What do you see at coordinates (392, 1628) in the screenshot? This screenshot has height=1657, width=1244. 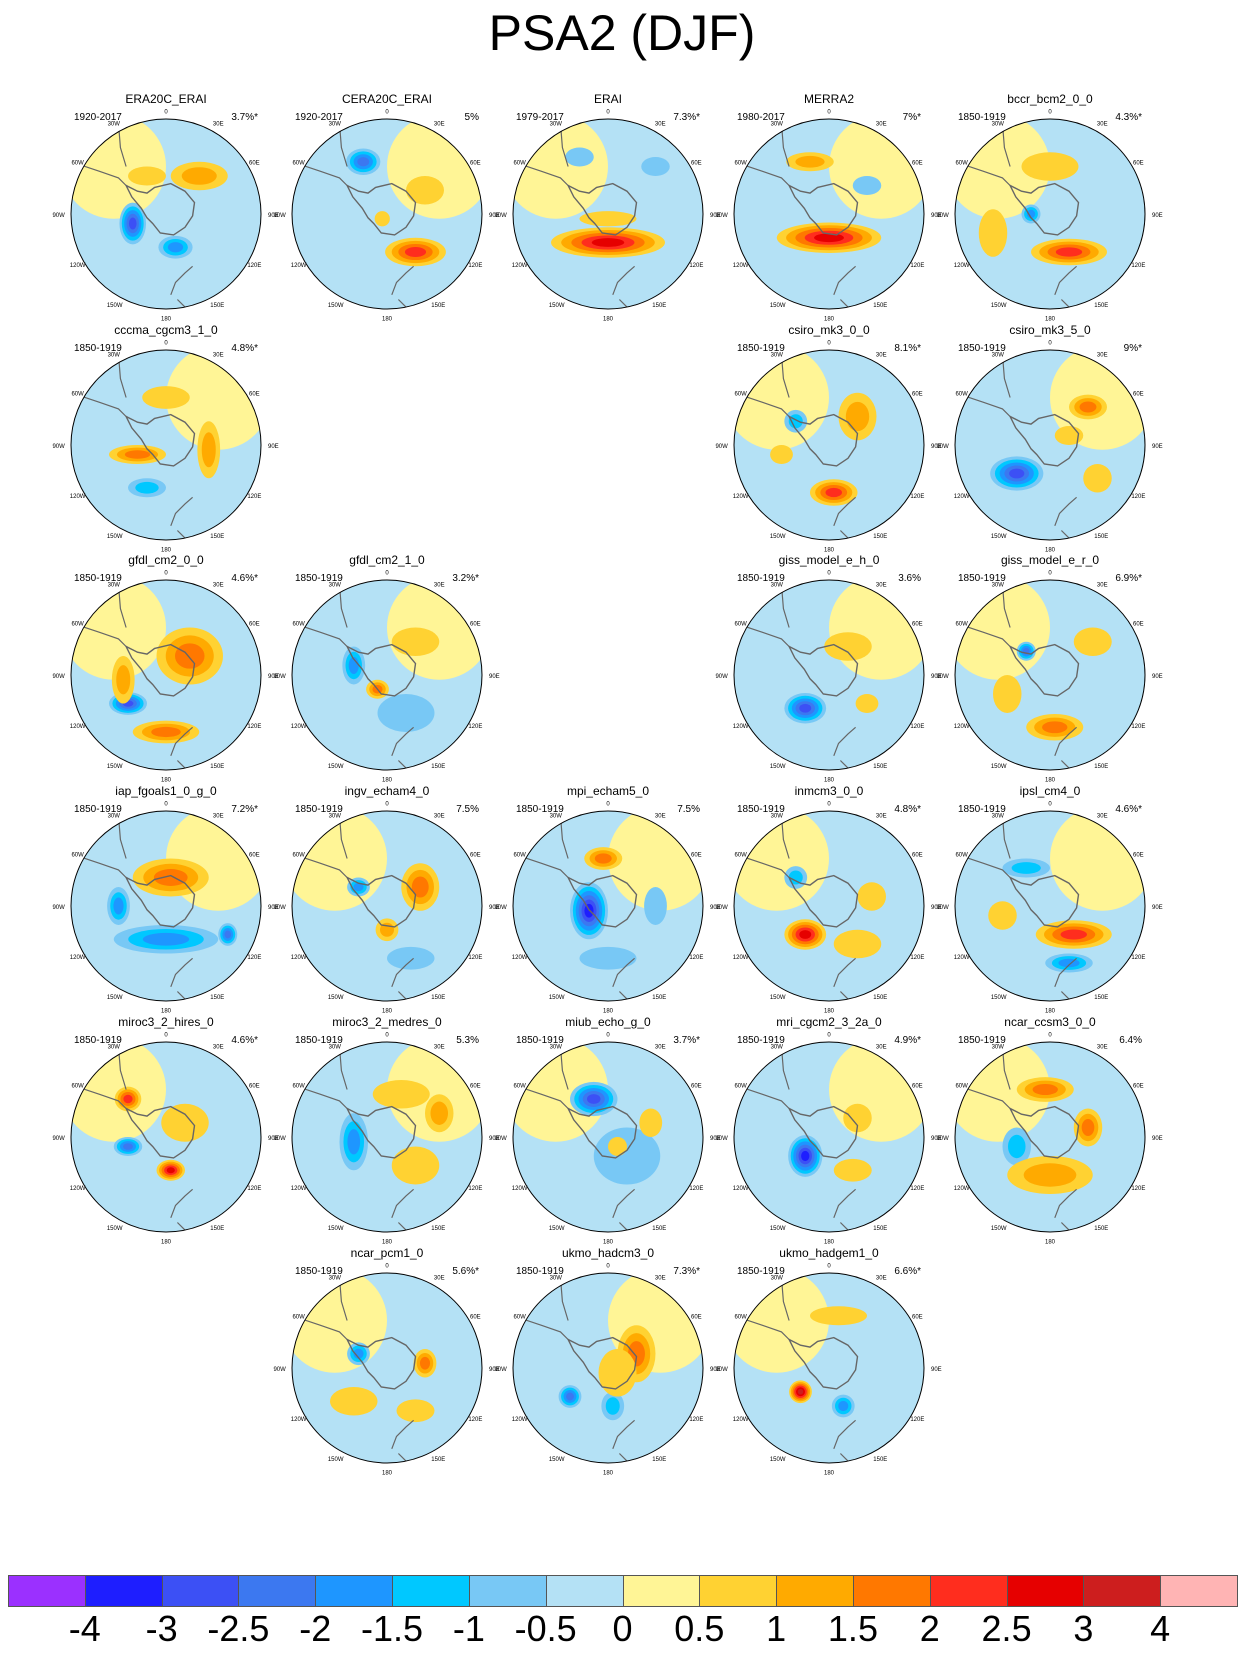 I see `colorbar-label: -1.5` at bounding box center [392, 1628].